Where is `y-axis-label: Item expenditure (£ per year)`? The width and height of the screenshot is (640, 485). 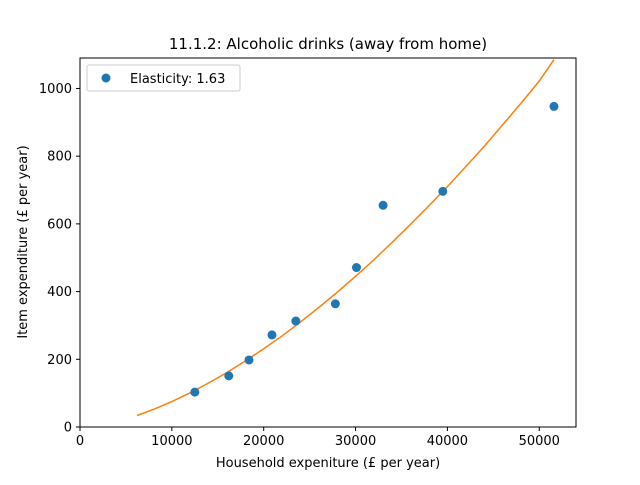
y-axis-label: Item expenditure (£ per year) is located at coordinates (23, 241).